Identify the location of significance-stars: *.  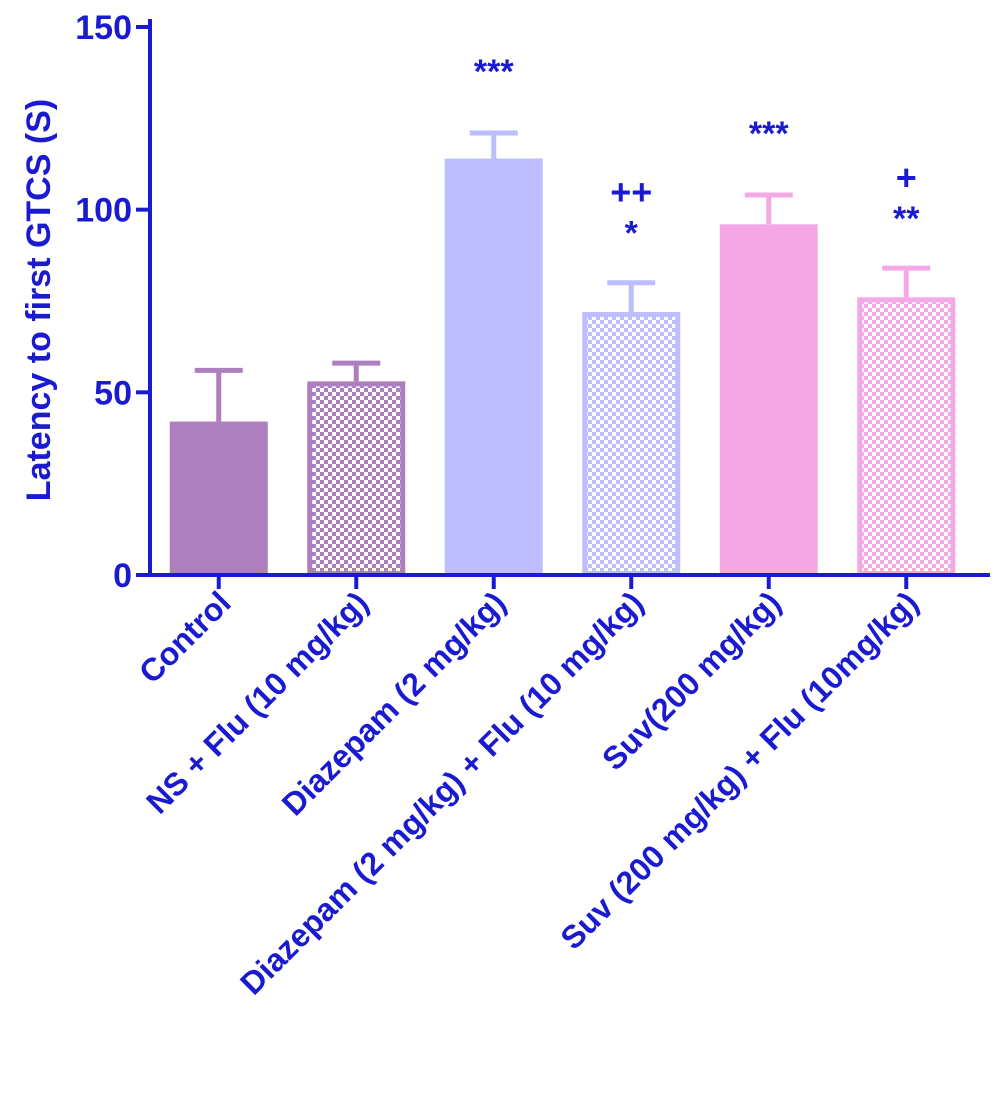
(632, 234).